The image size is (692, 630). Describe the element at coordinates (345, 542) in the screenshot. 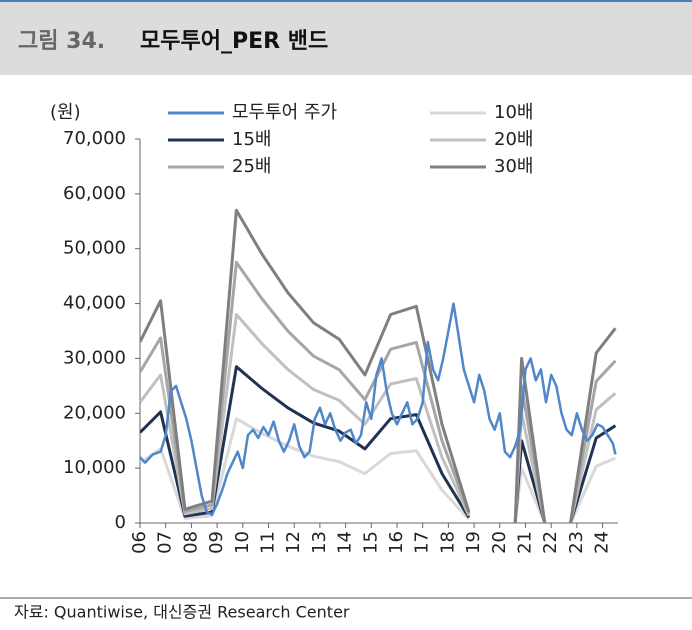

I see `x-tick-label: 14` at that location.